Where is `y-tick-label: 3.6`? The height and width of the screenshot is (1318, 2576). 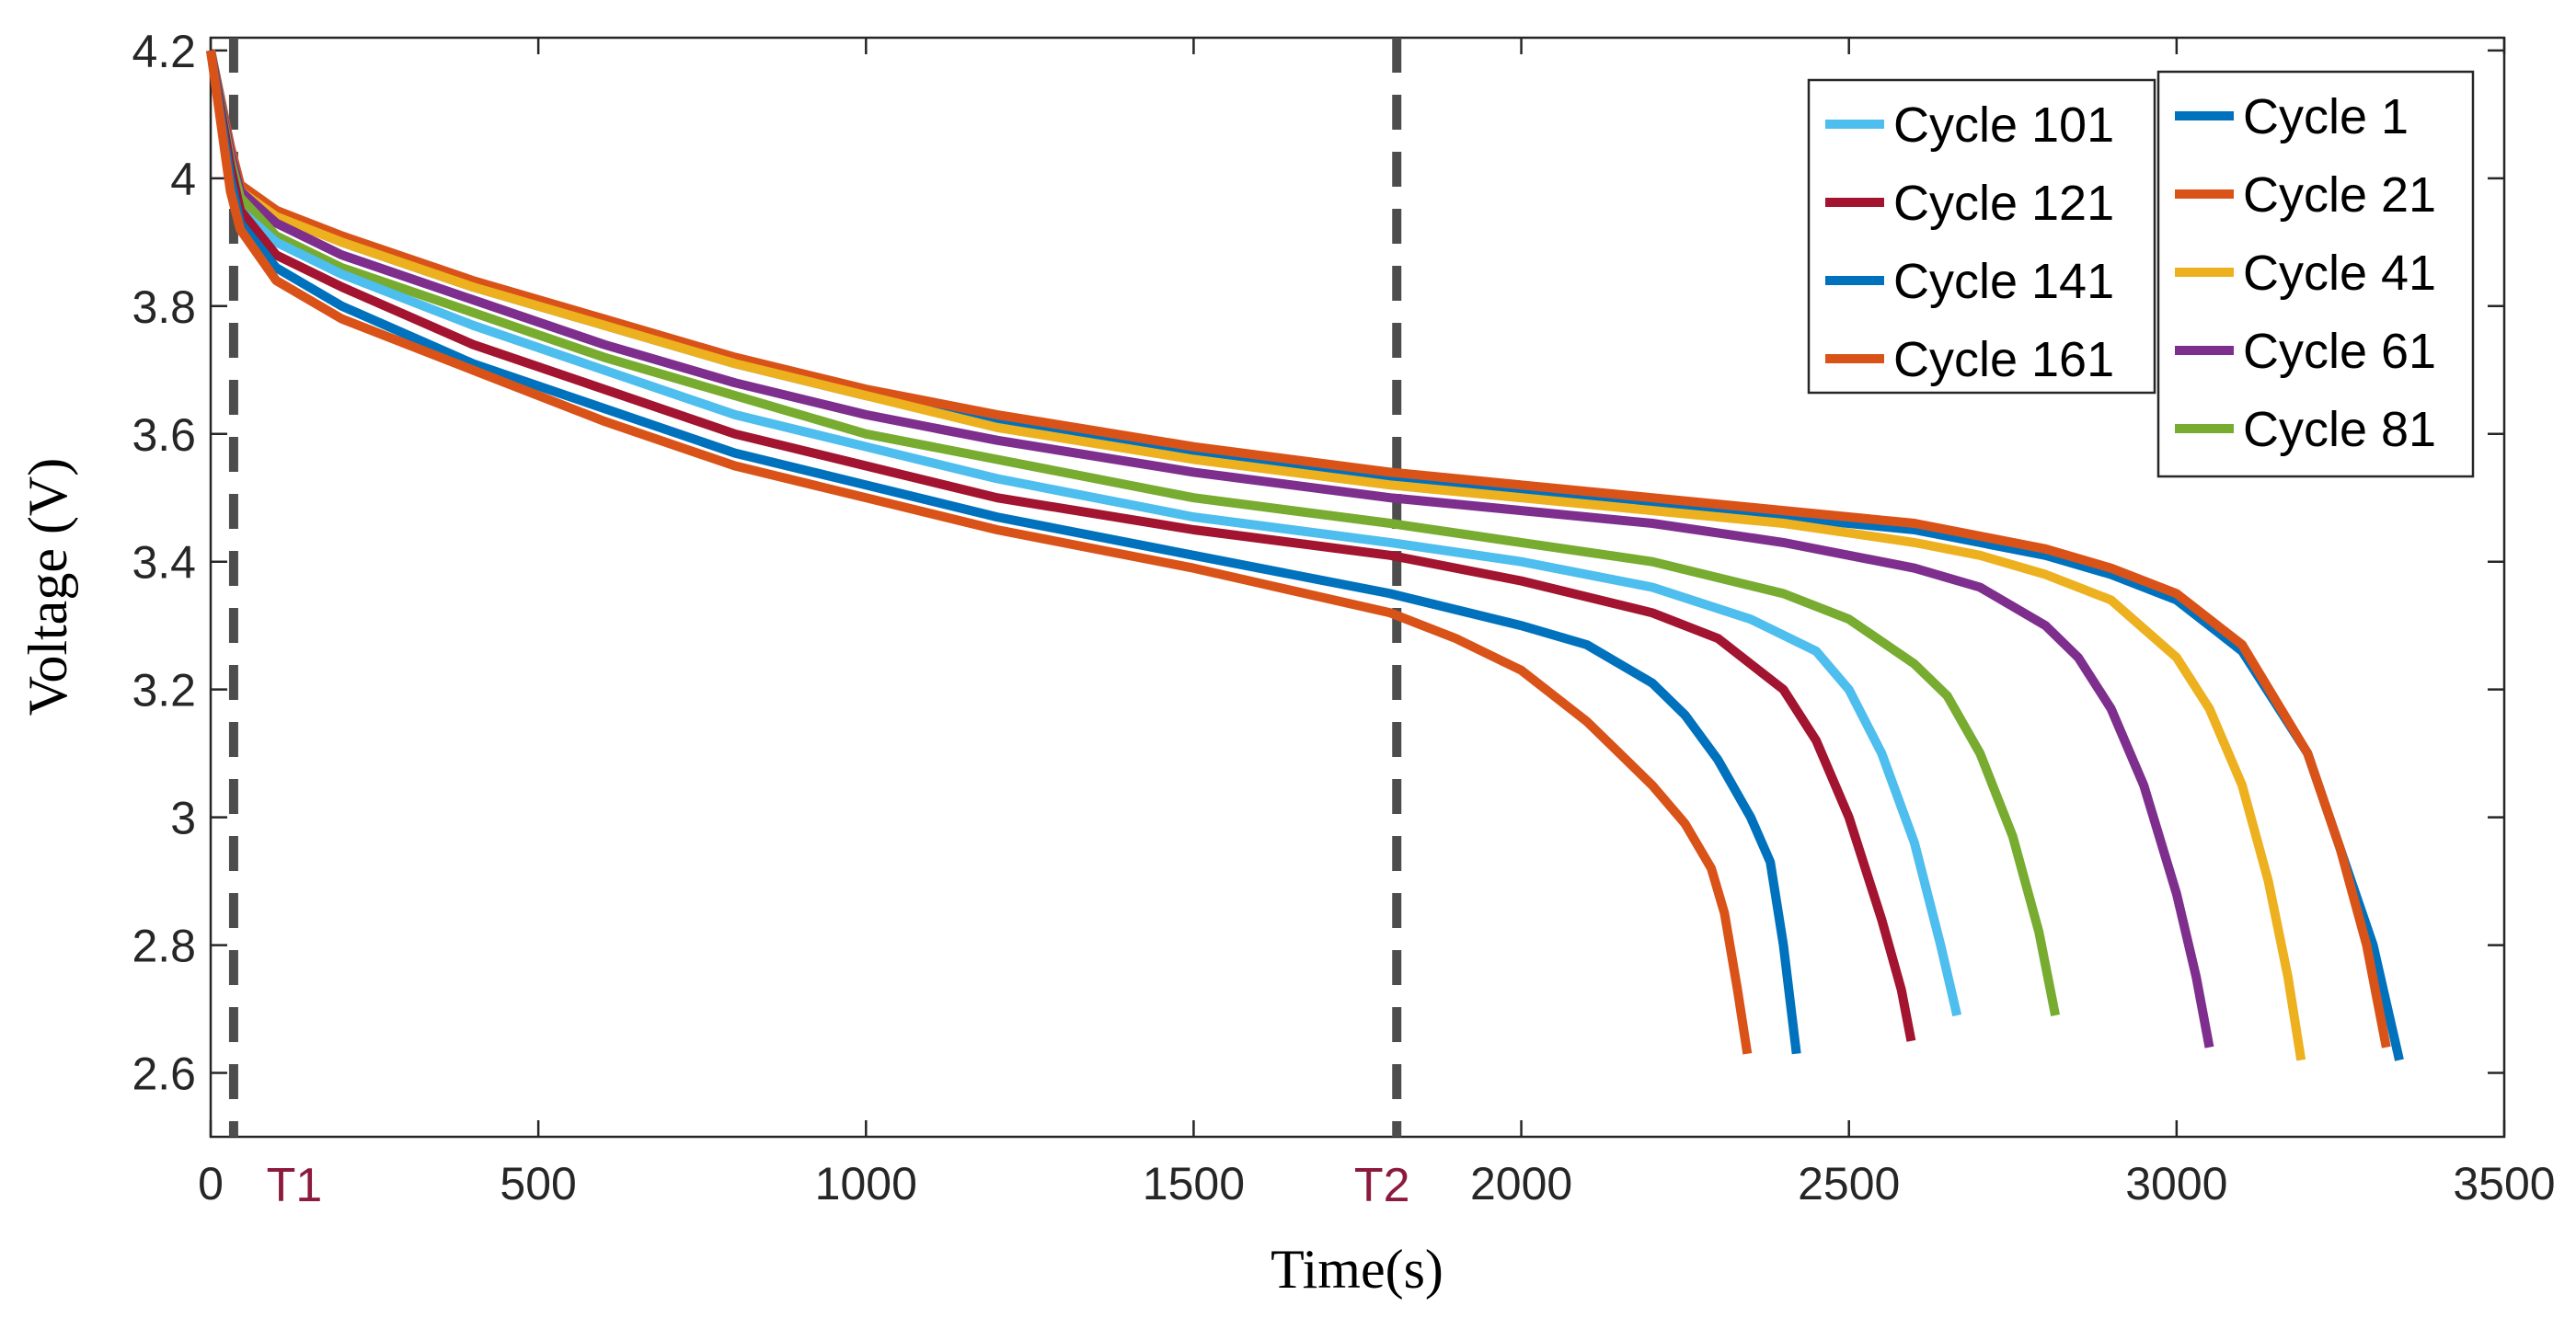 y-tick-label: 3.6 is located at coordinates (164, 435).